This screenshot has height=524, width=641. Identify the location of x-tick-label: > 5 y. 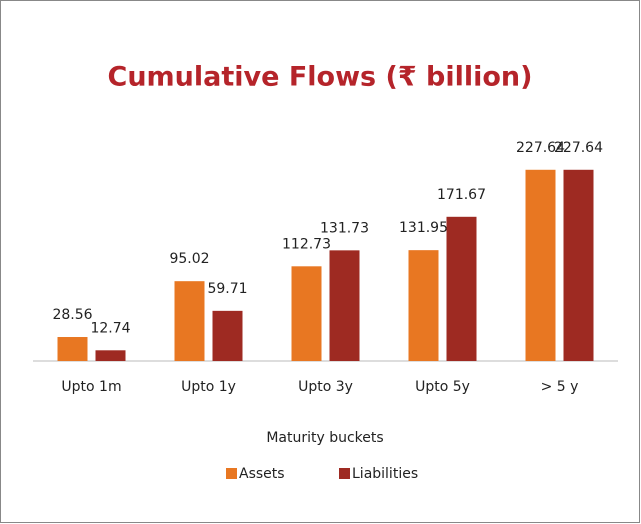
(560, 387).